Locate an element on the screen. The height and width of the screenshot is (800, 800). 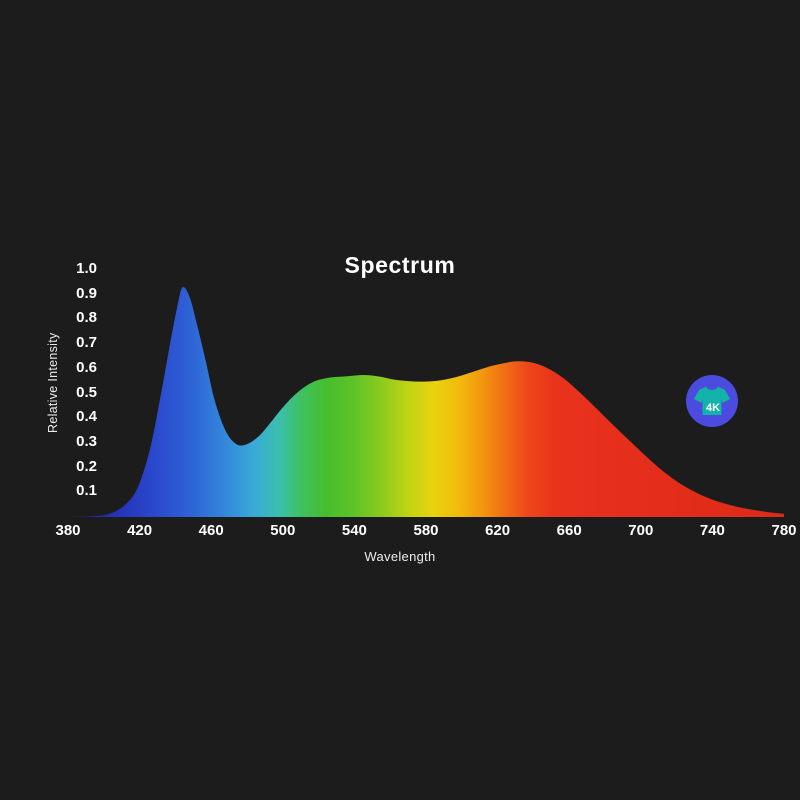
x-axis-label: Wavelength is located at coordinates (400, 556).